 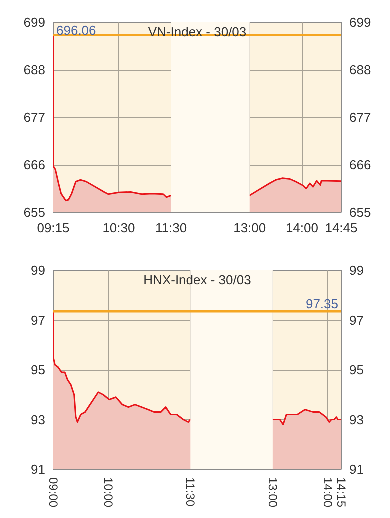 What do you see at coordinates (361, 117) in the screenshot?
I see `y2-tick-label: 677` at bounding box center [361, 117].